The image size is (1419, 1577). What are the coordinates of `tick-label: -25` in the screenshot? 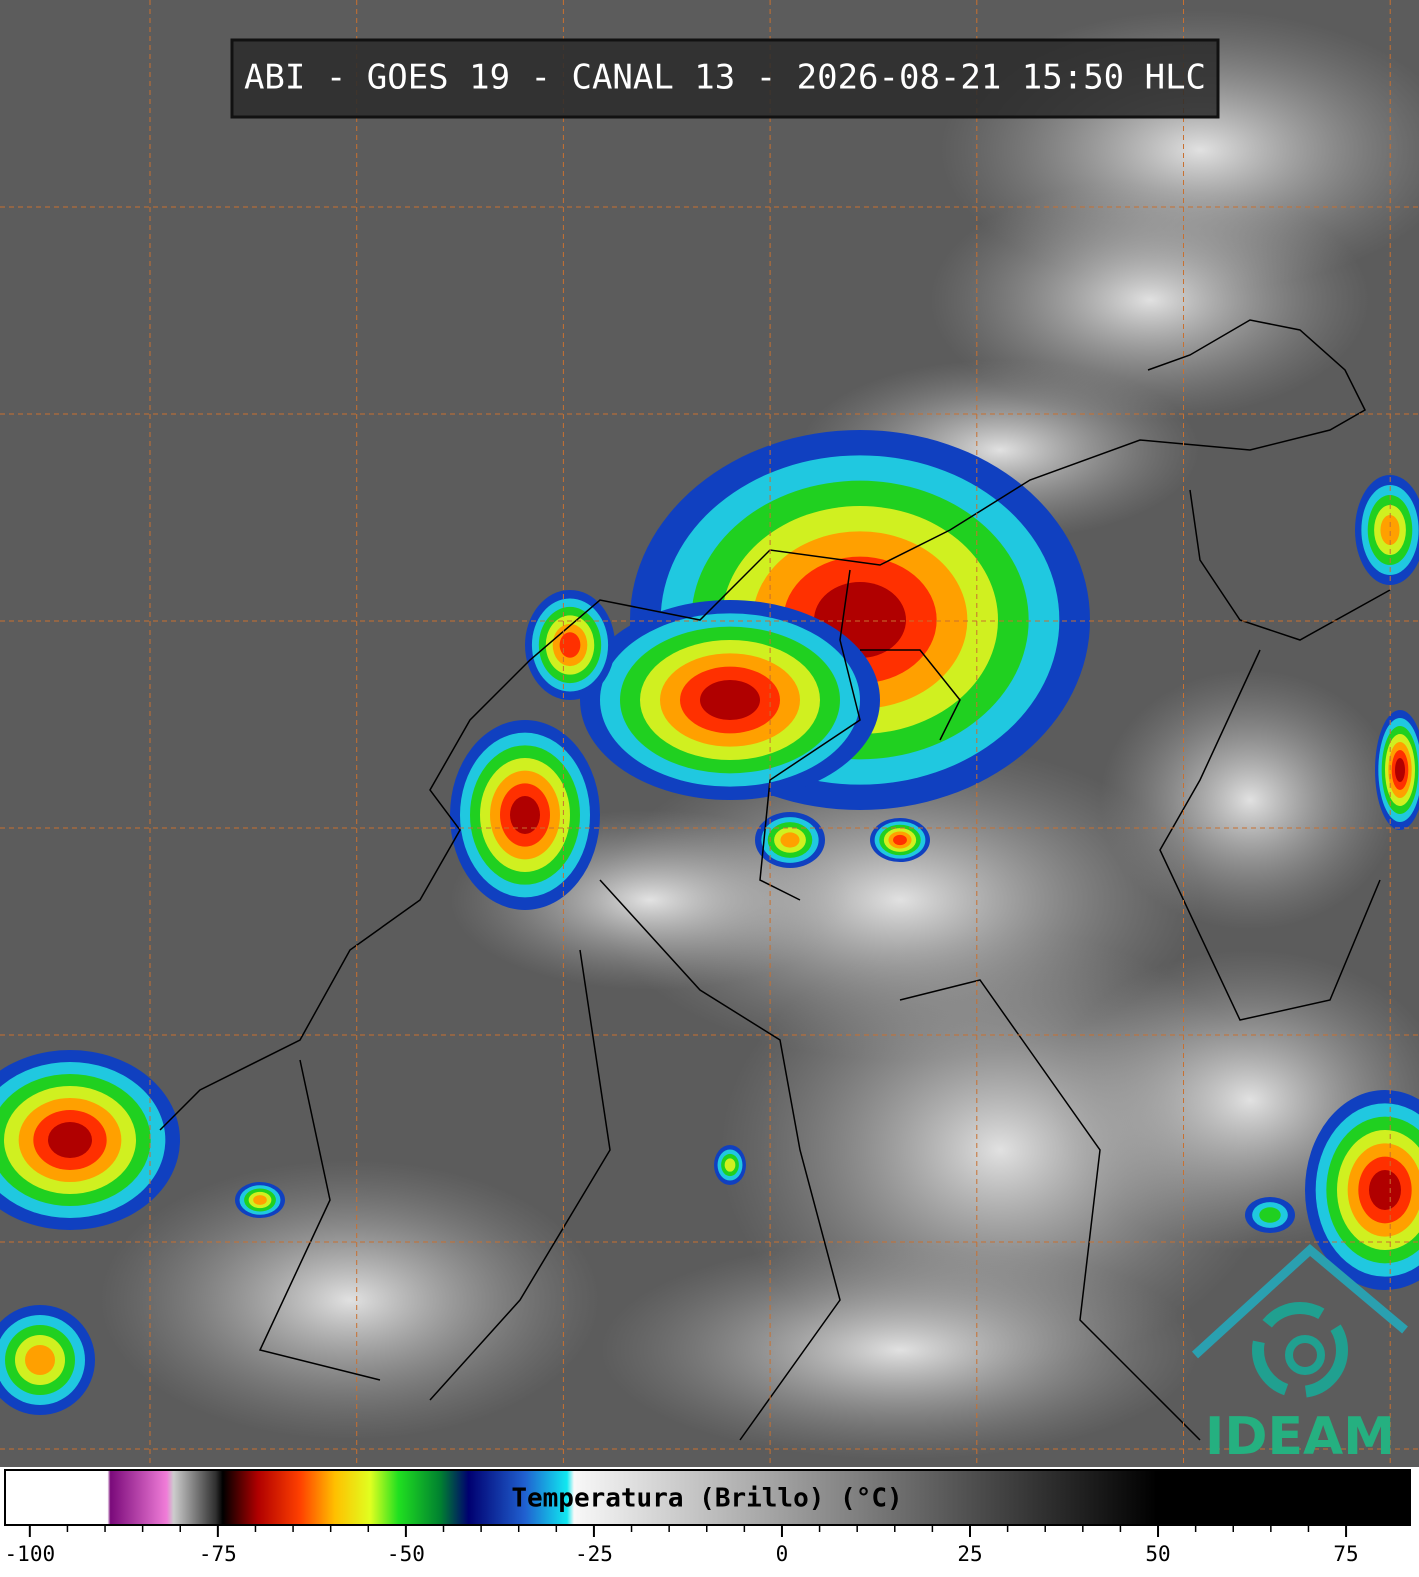 It's located at (594, 1554).